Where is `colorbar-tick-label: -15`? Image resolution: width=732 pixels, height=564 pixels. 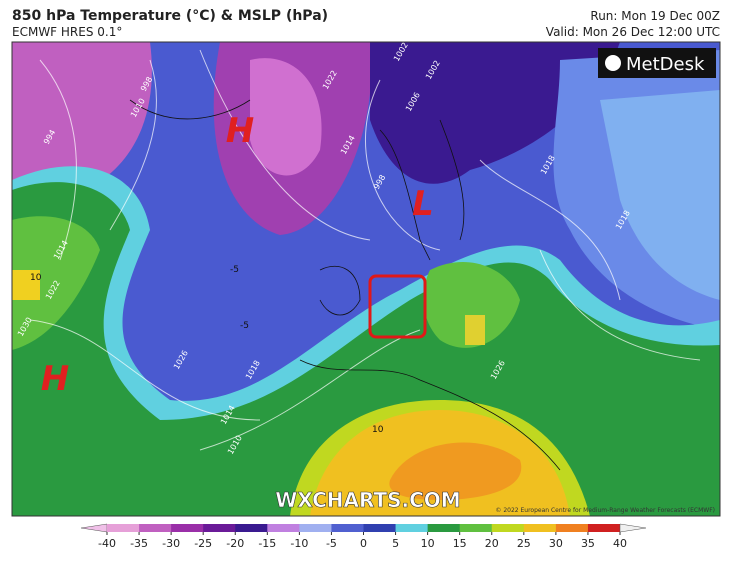 colorbar-tick-label: -15 is located at coordinates (267, 543).